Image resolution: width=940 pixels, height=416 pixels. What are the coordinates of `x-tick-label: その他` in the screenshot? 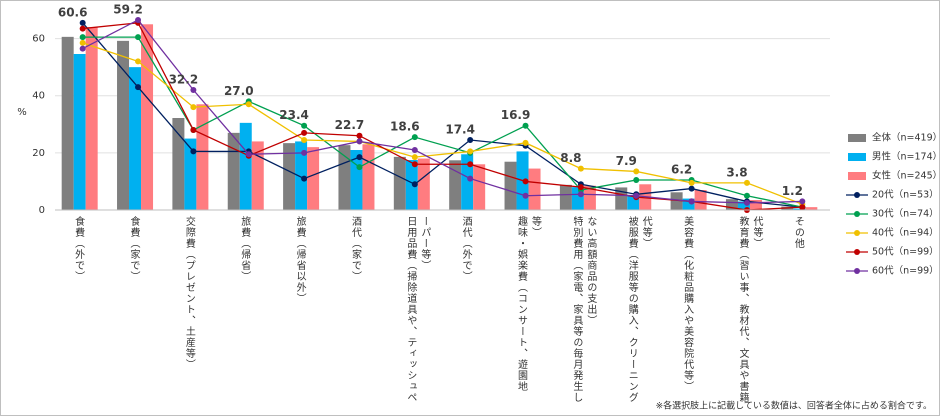 It's located at (798, 232).